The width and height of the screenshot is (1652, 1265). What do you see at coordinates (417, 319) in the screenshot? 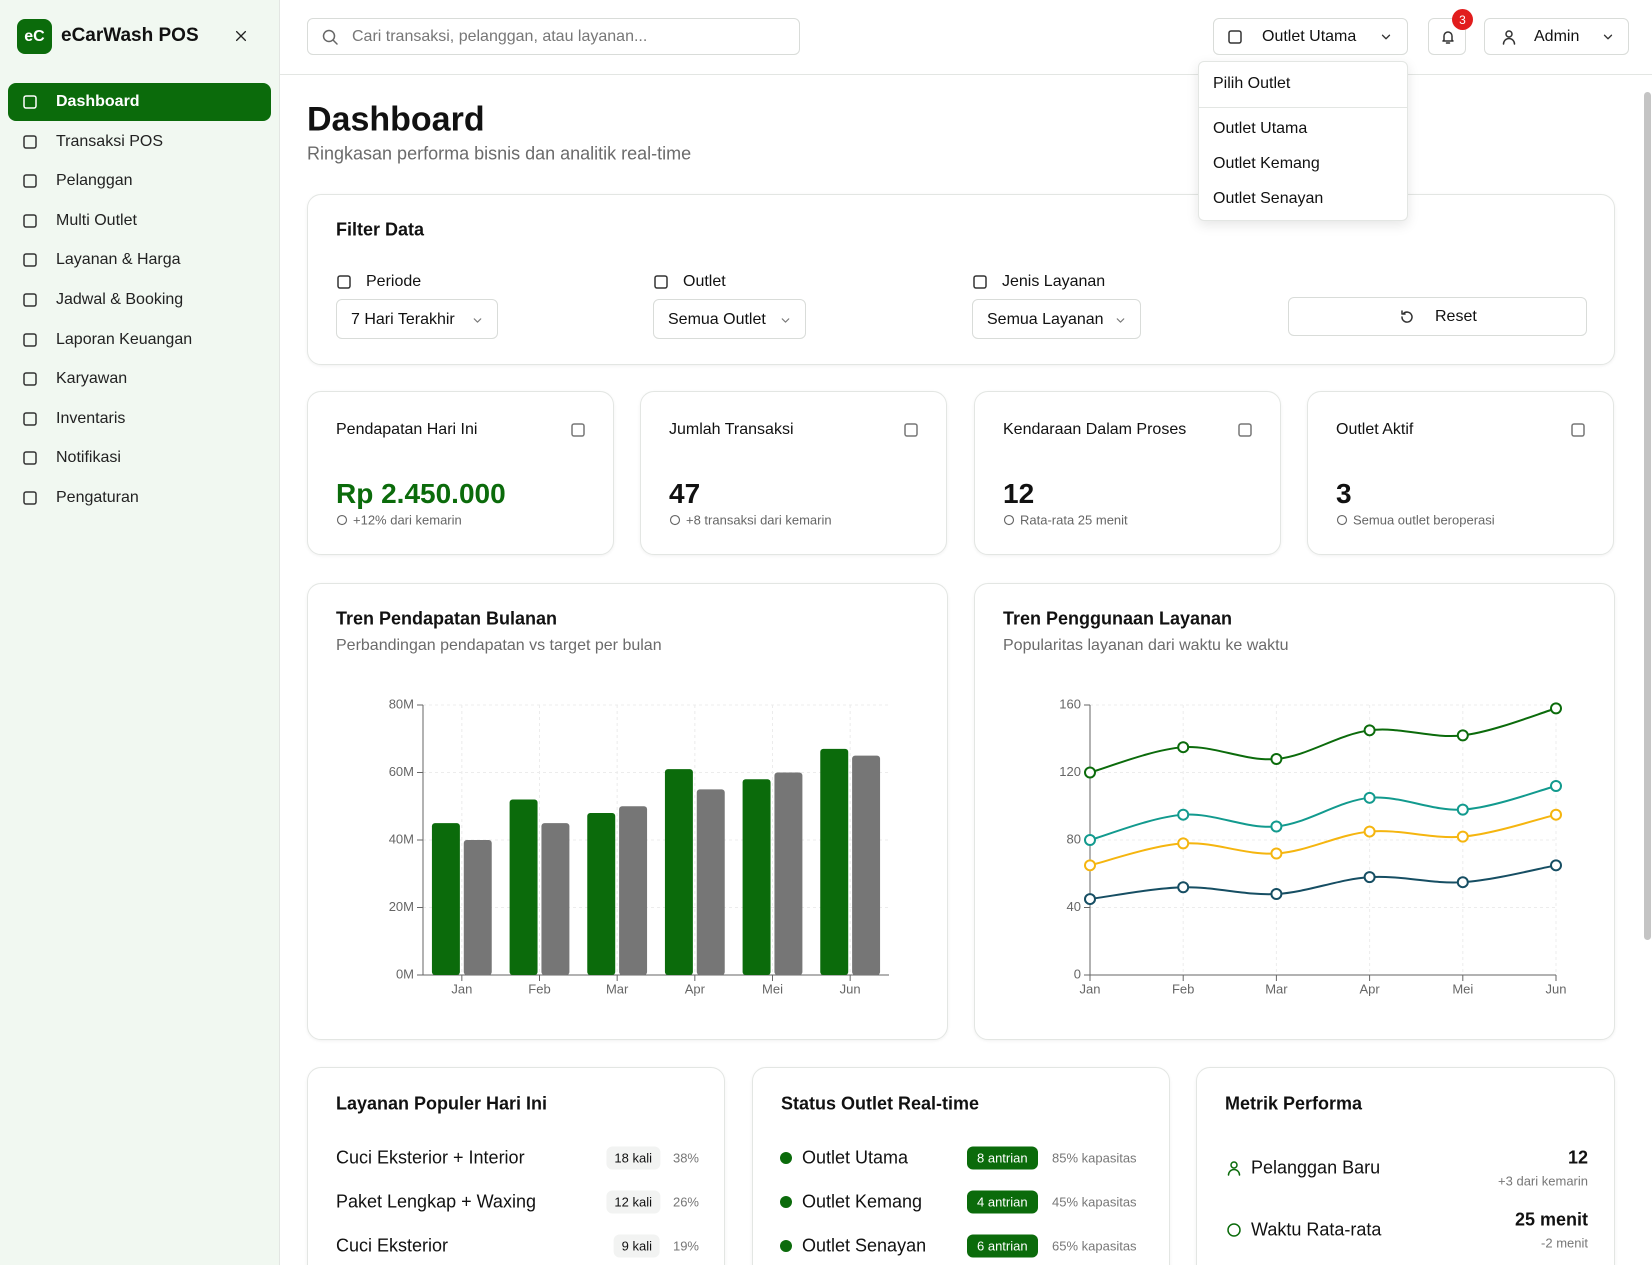
I see `filter-select: 7 Hari Terakhir` at bounding box center [417, 319].